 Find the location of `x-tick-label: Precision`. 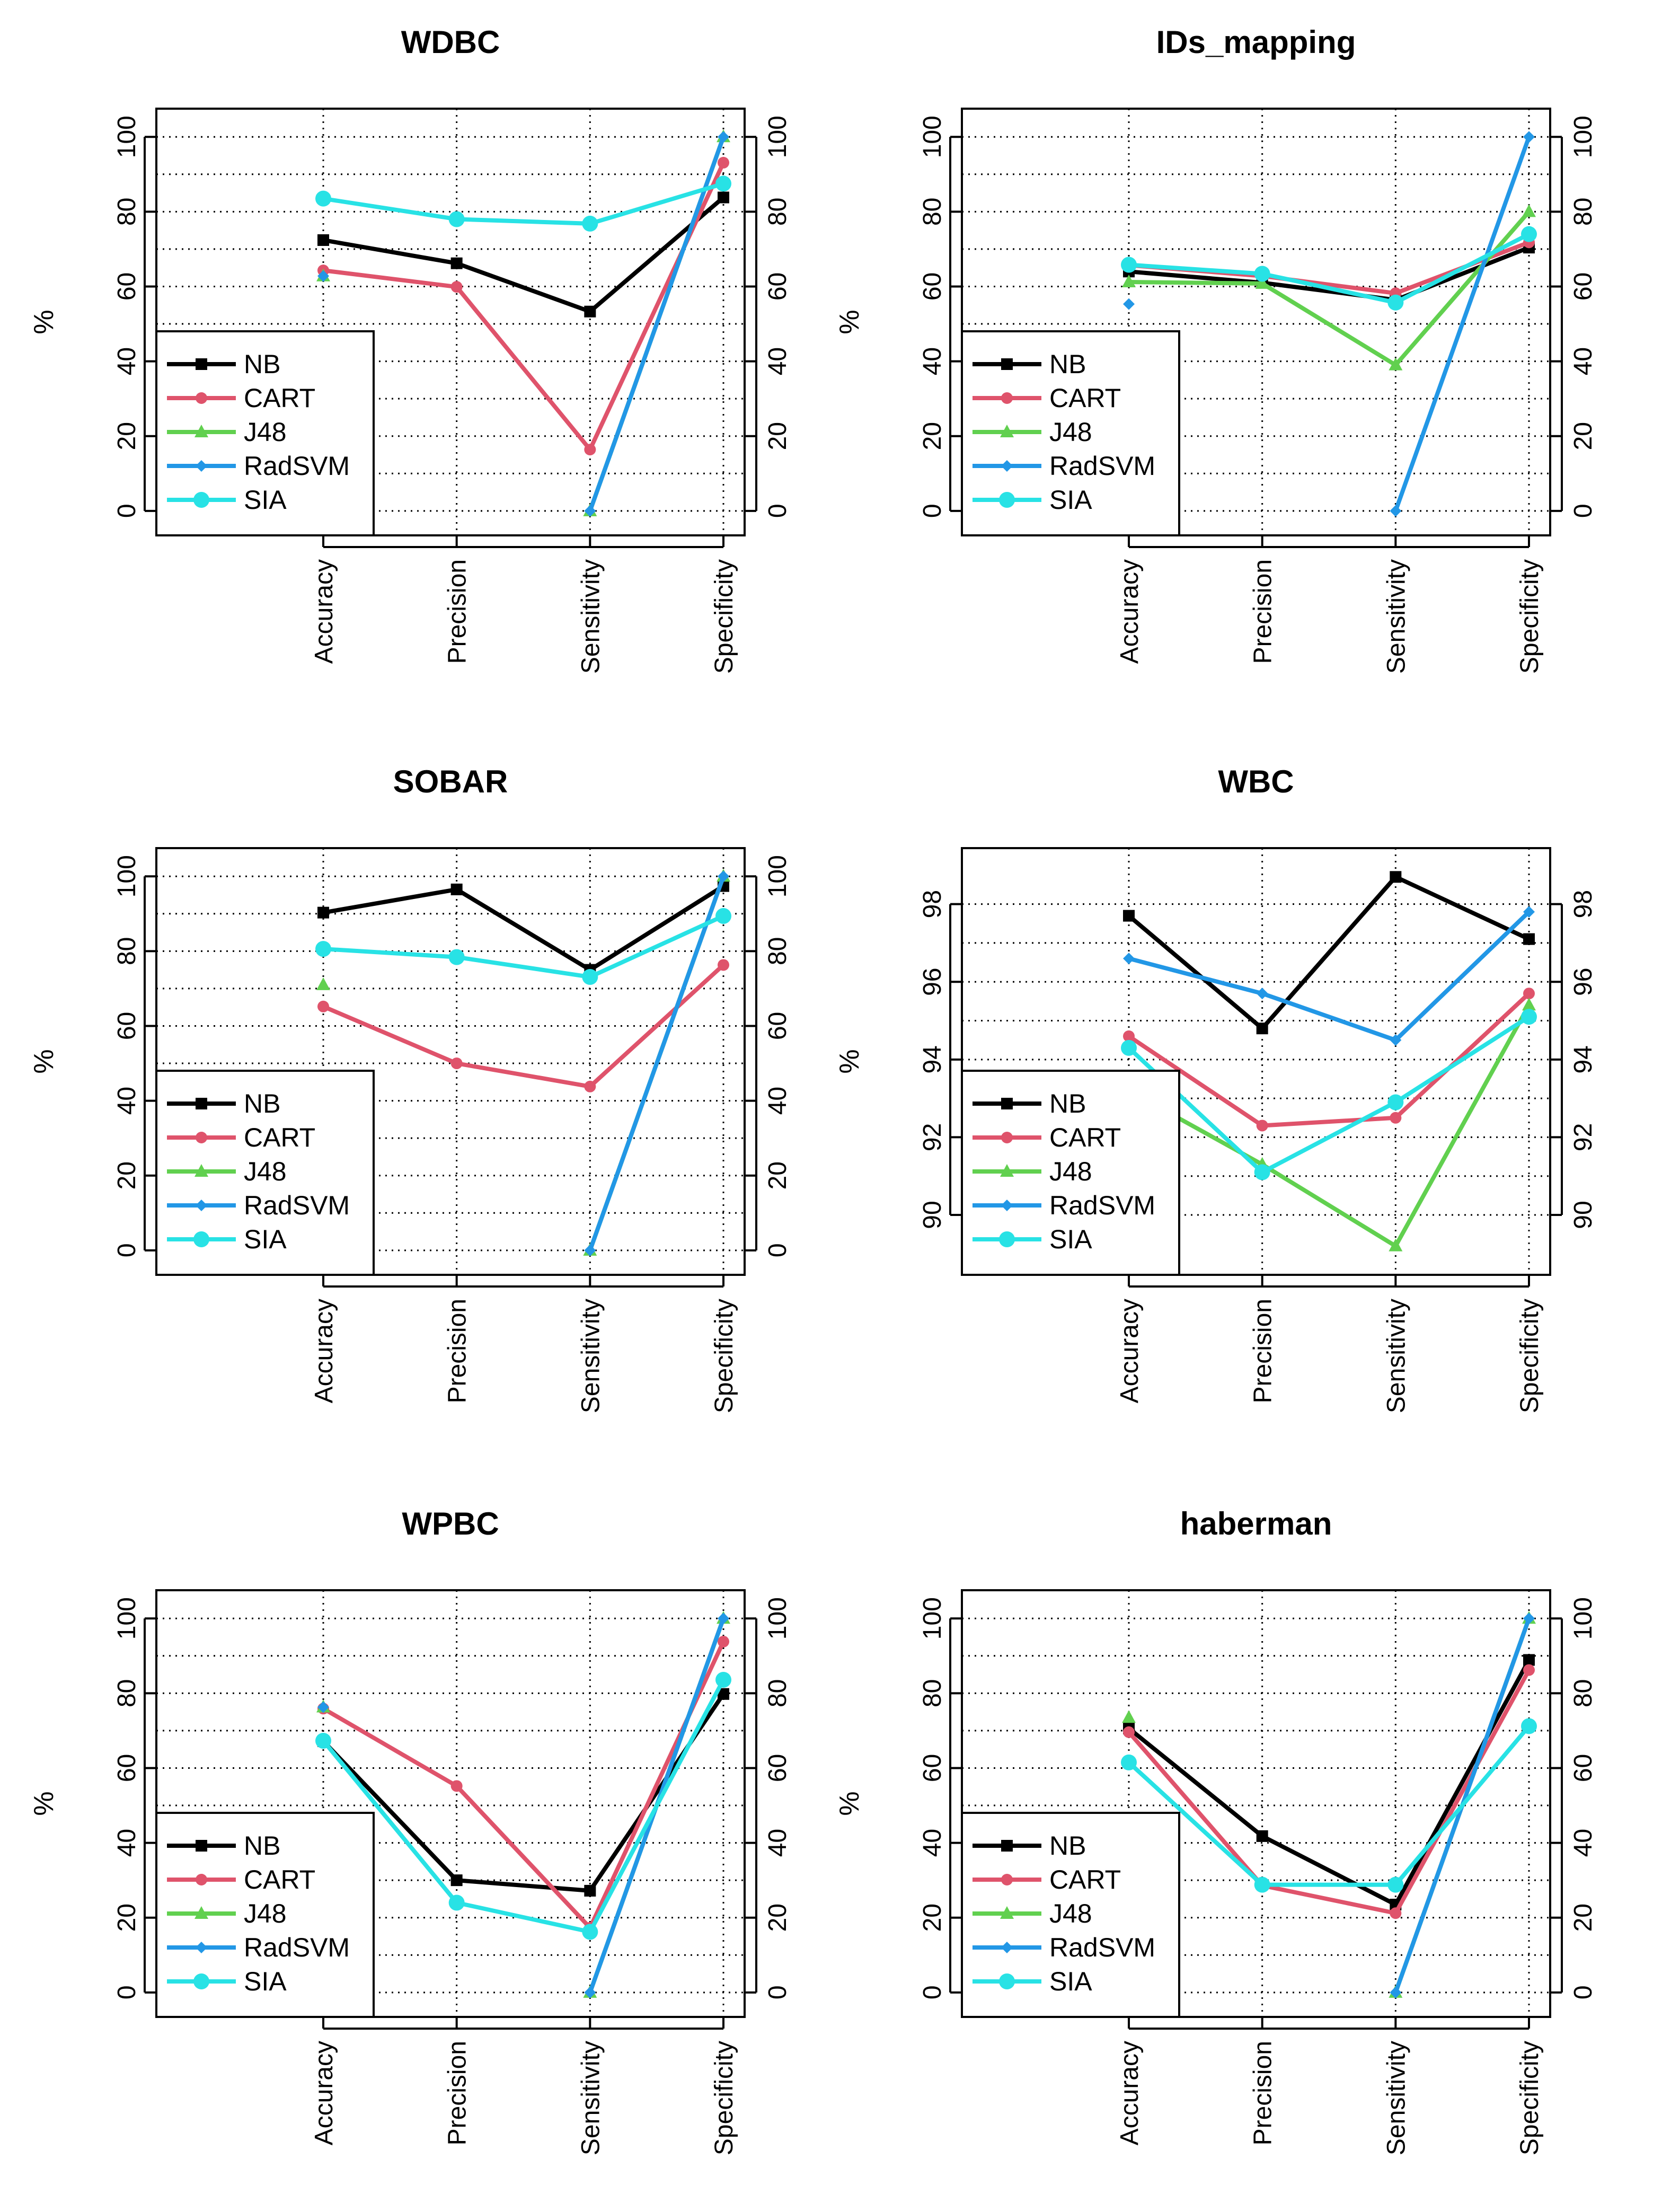

x-tick-label: Precision is located at coordinates (458, 2093).